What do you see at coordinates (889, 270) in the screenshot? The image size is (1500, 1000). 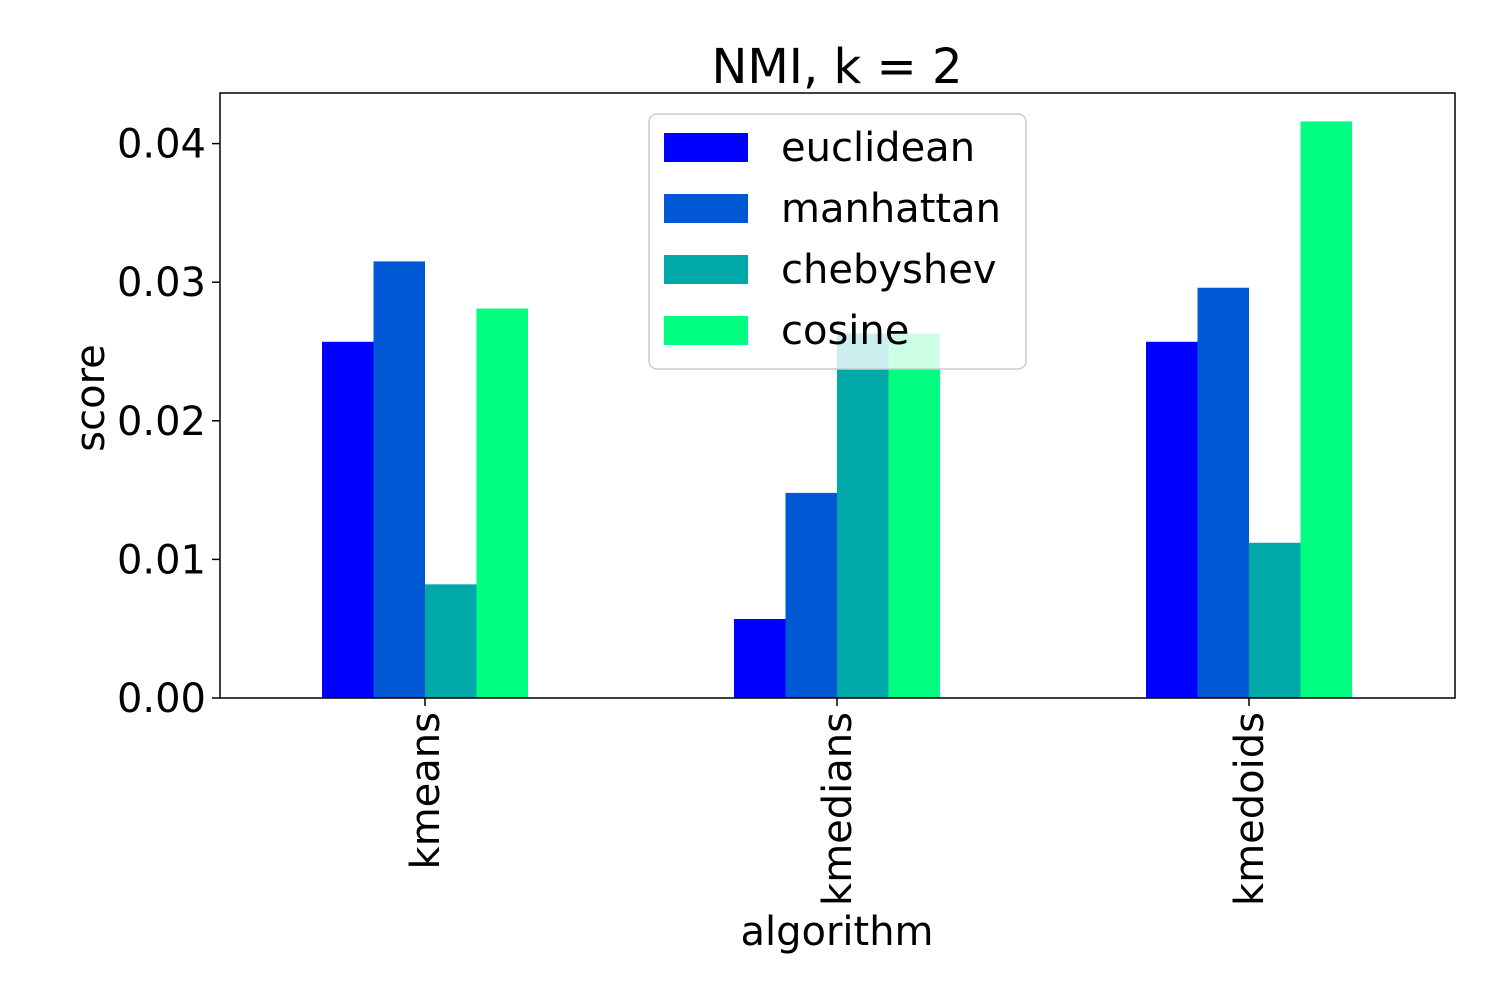 I see `legend-label-chebyshev: chebyshev` at bounding box center [889, 270].